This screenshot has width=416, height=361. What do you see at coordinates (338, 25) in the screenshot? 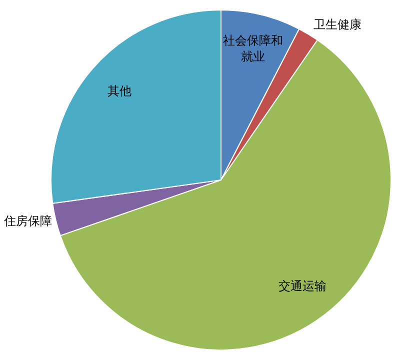
I see `slice-label: 卫生健康` at bounding box center [338, 25].